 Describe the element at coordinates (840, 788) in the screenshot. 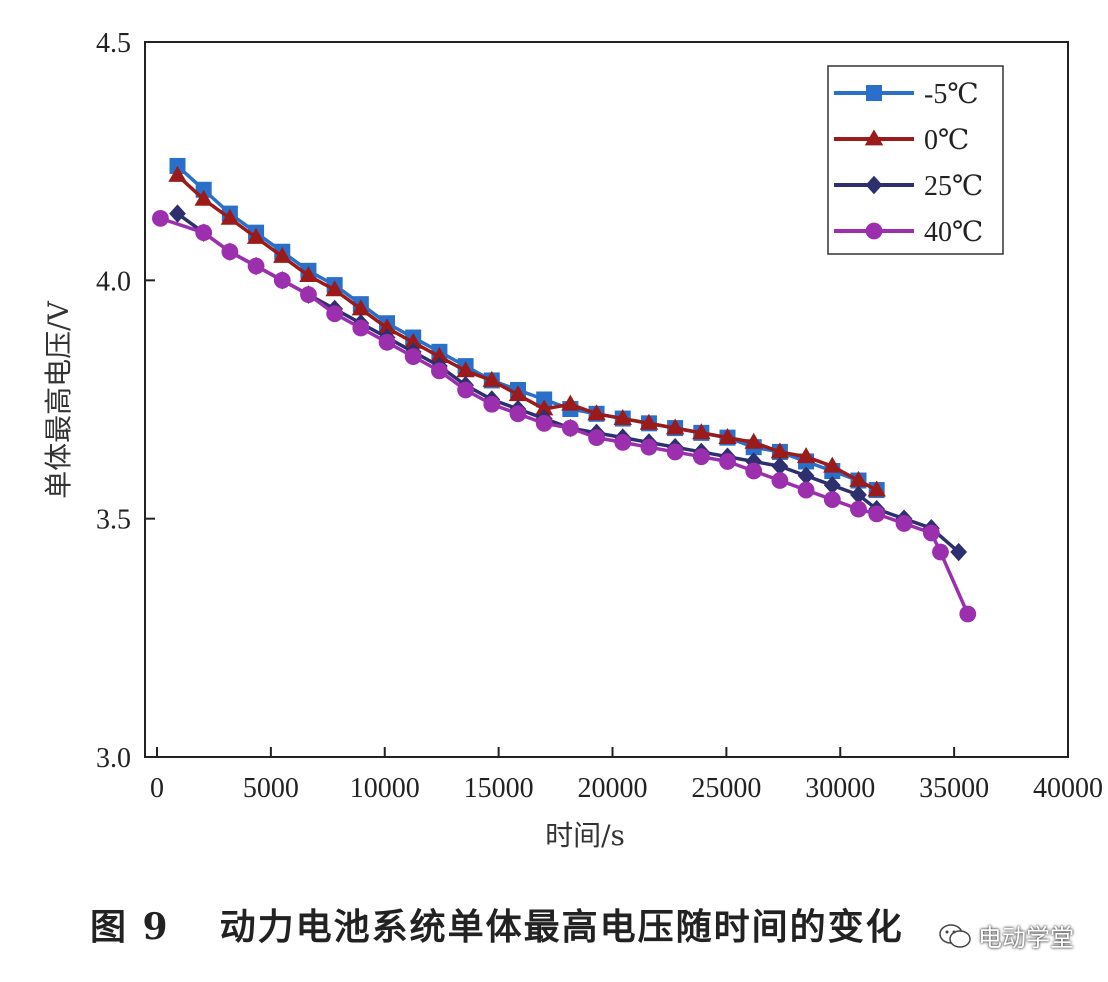

I see `x-tick-label: 30000` at that location.